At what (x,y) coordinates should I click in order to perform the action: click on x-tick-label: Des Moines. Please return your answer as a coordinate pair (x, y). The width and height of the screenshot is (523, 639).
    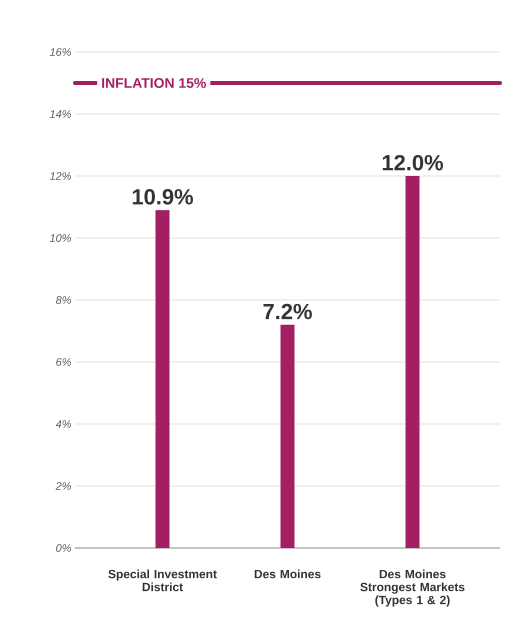
    Looking at the image, I should click on (287, 574).